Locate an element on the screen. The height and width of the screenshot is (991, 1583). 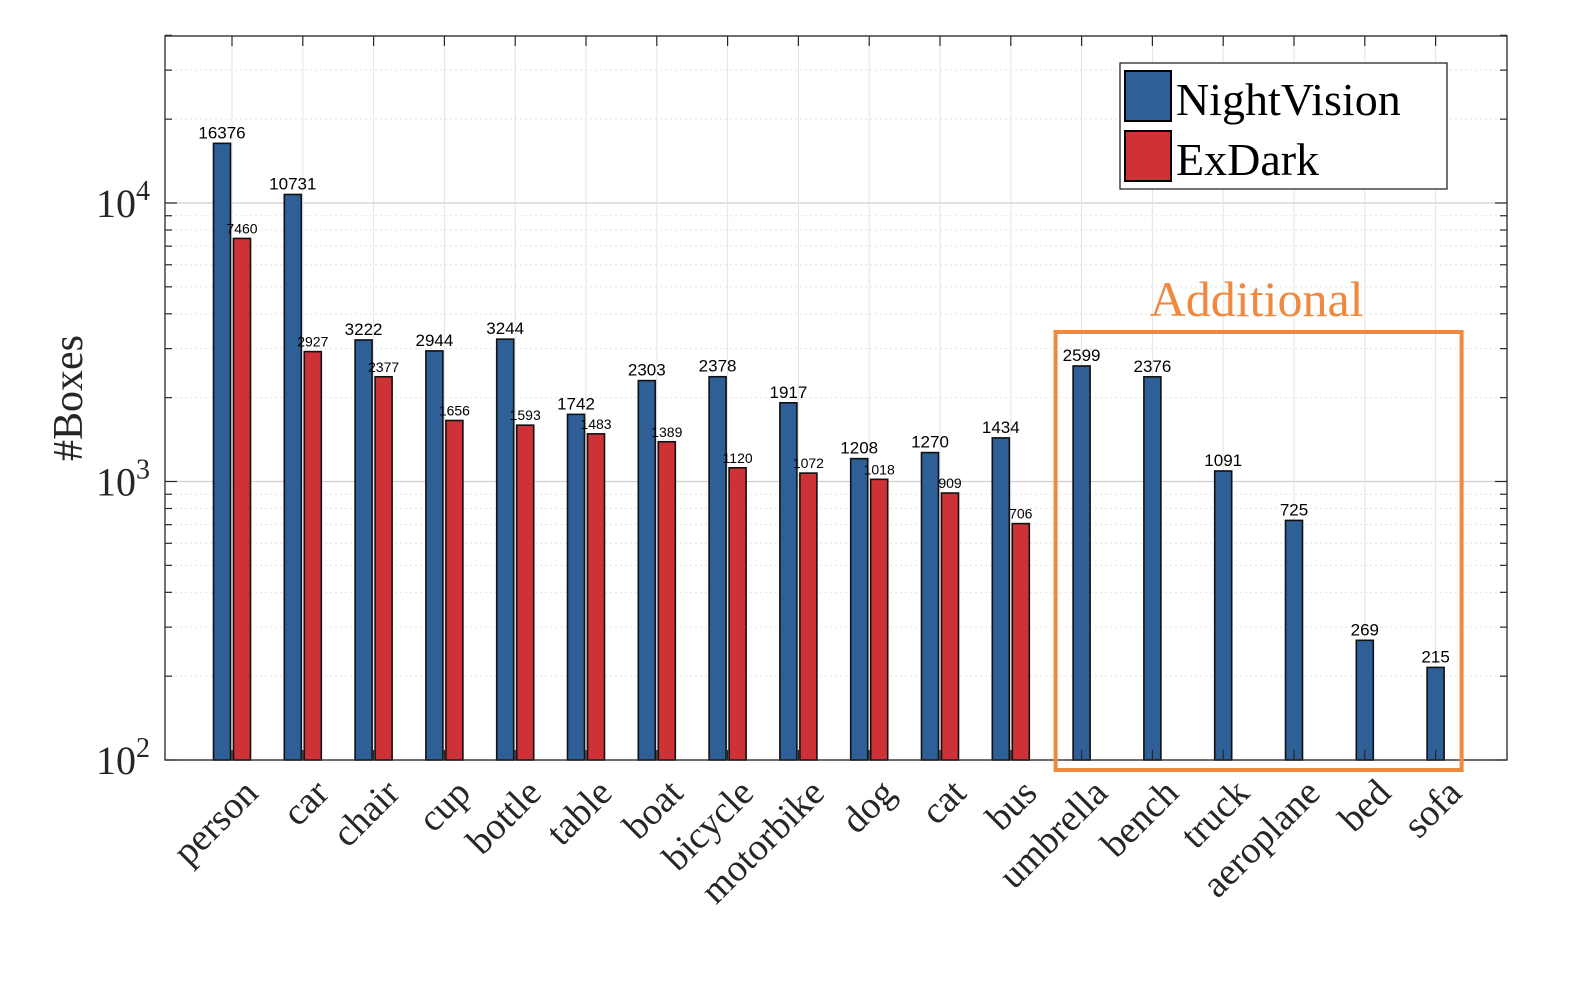
data-label-nightvision-bottle: 3244 is located at coordinates (505, 328).